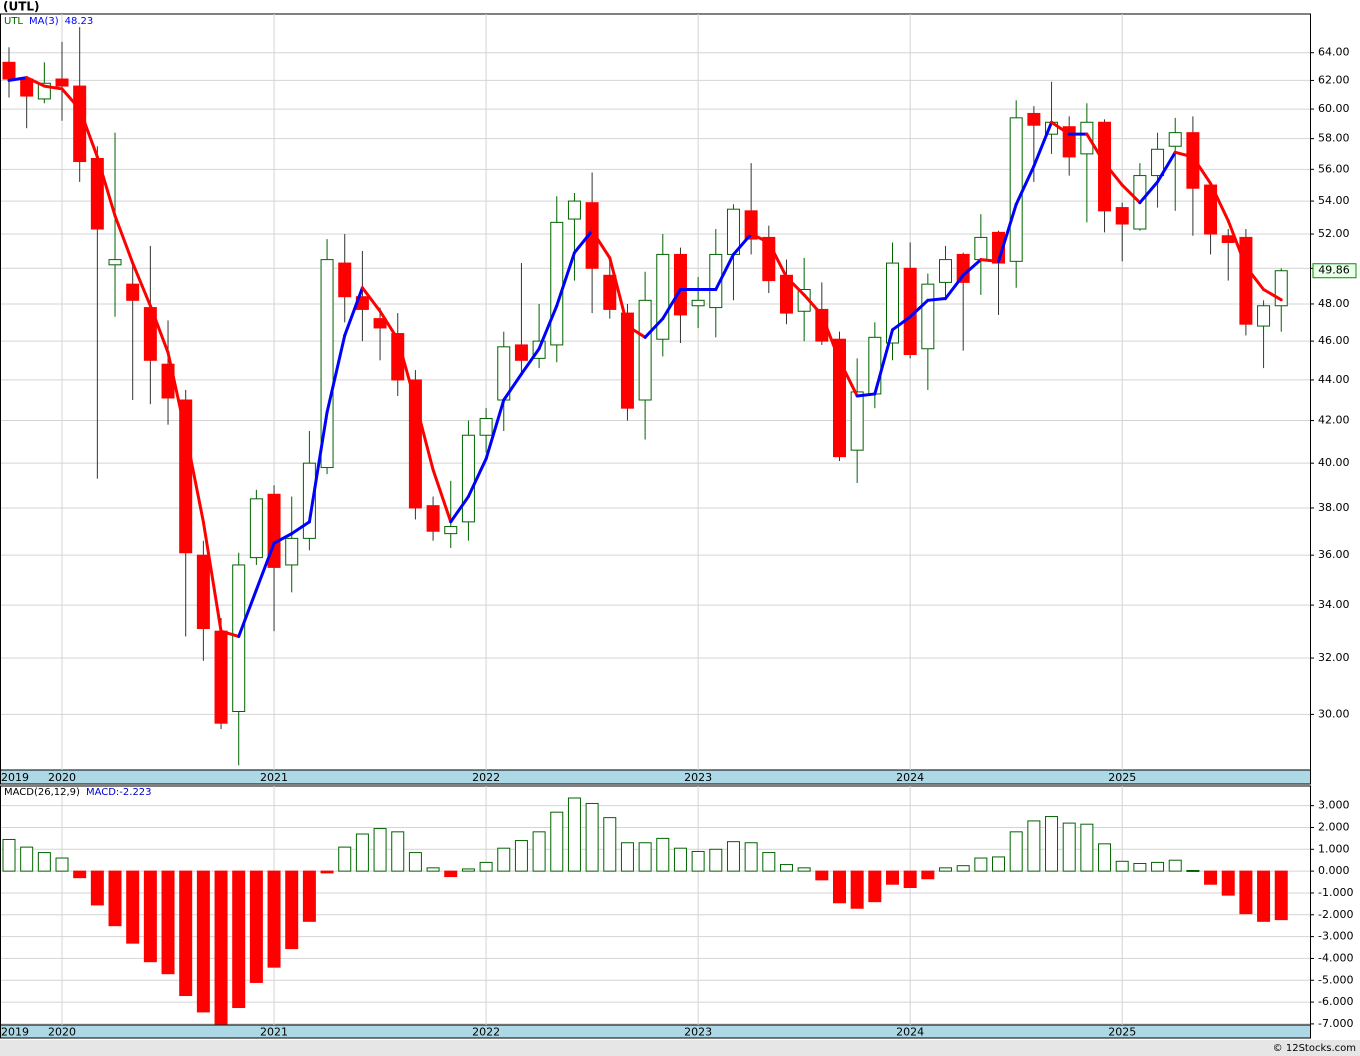  Describe the element at coordinates (1334, 108) in the screenshot. I see `y-tick-label: 60.00` at that location.